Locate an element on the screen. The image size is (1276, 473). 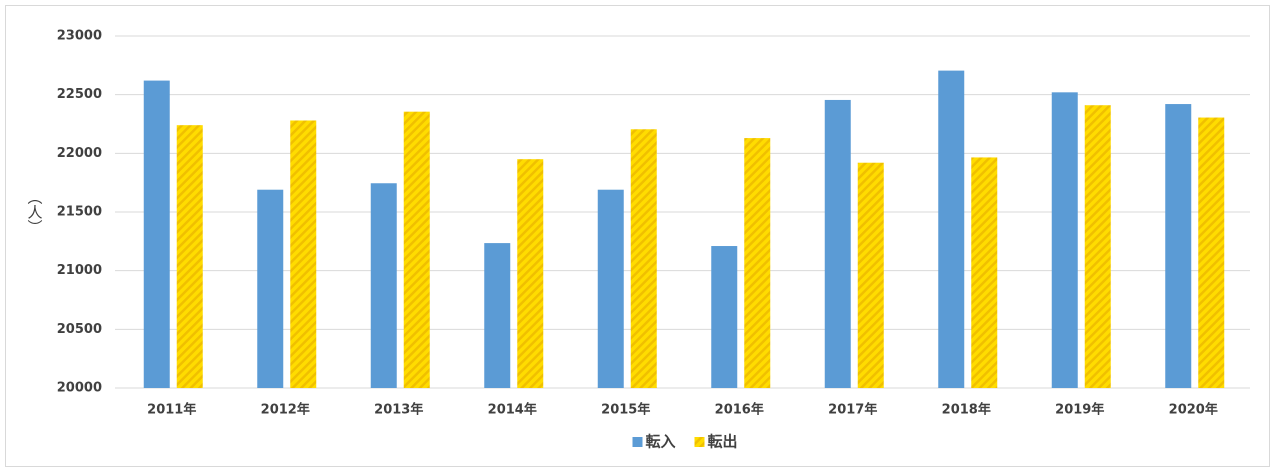
x-tick-label: 2017年 is located at coordinates (852, 410).